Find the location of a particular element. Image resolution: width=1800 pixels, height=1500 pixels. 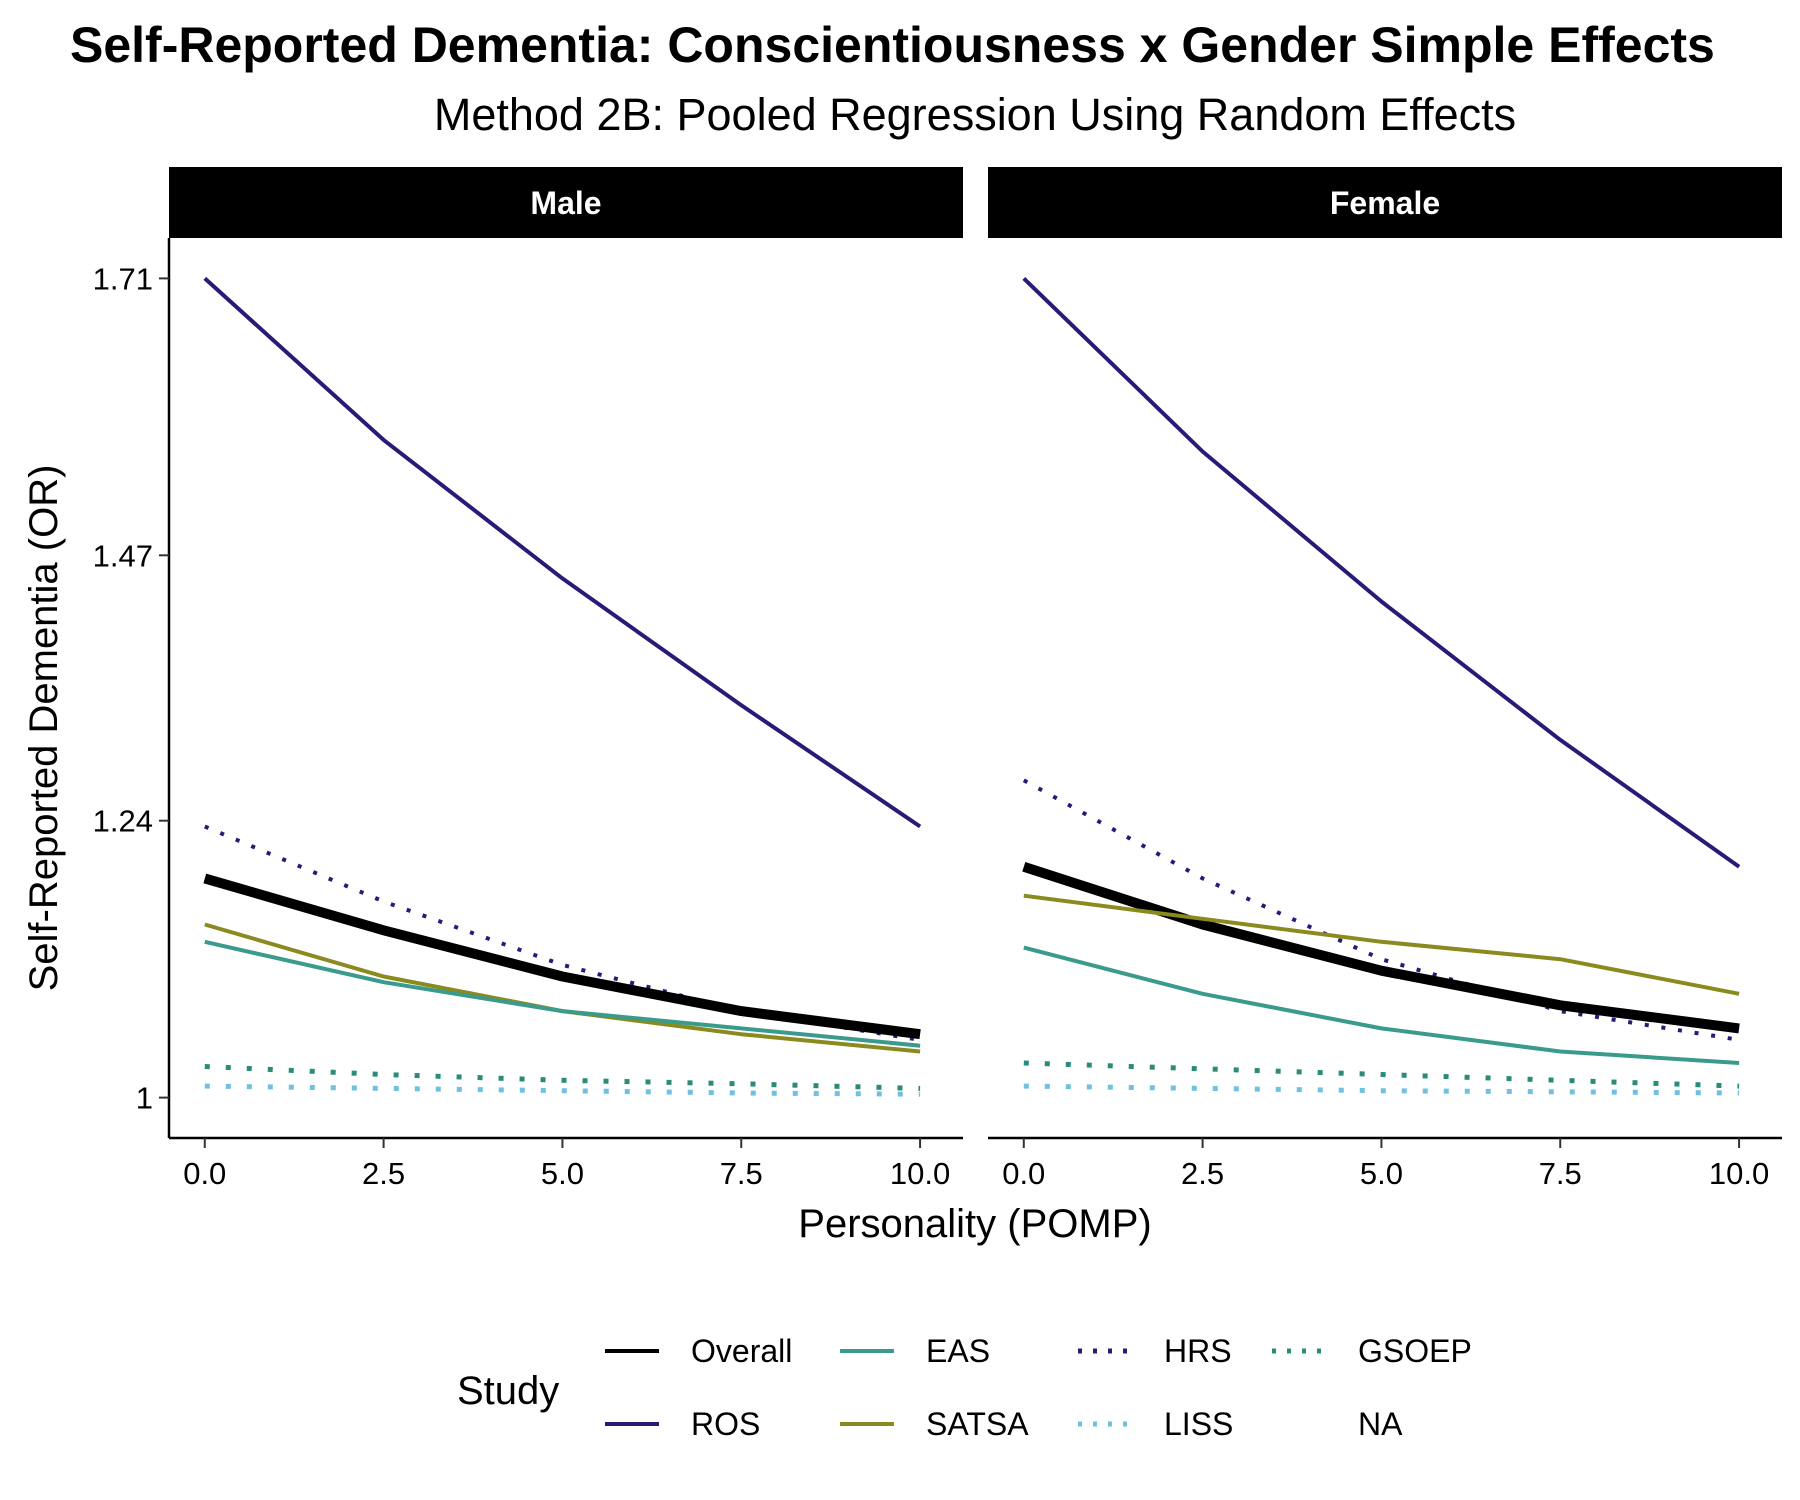

legend-label-eas: EAS is located at coordinates (958, 1351).